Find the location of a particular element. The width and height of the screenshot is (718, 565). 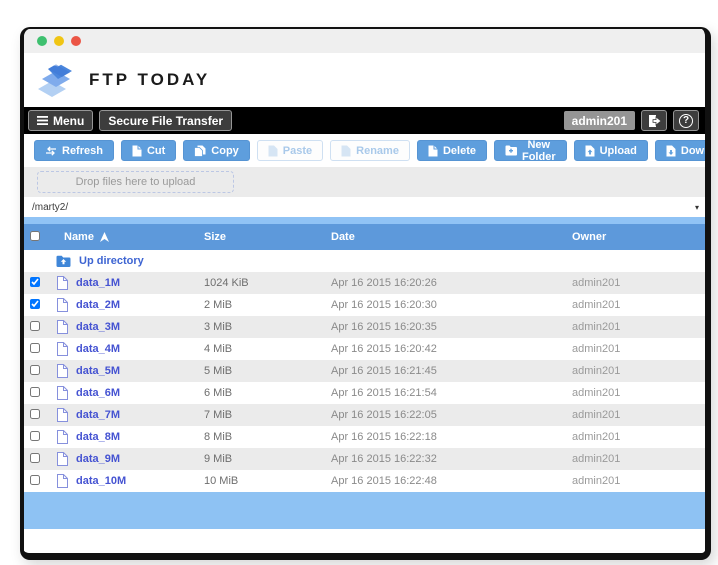

column-header-size: Size is located at coordinates (215, 237).